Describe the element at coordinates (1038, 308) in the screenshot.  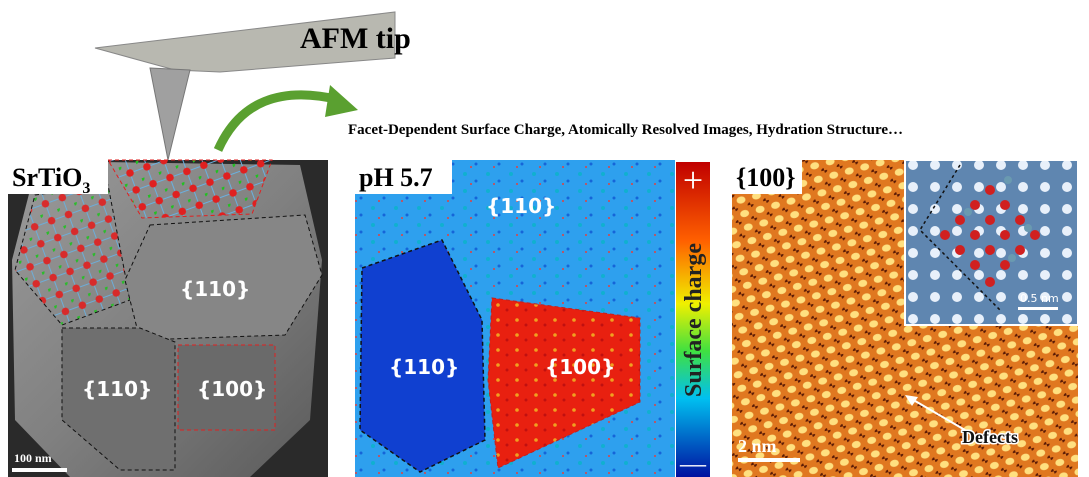
I see `inset-scale-bar` at that location.